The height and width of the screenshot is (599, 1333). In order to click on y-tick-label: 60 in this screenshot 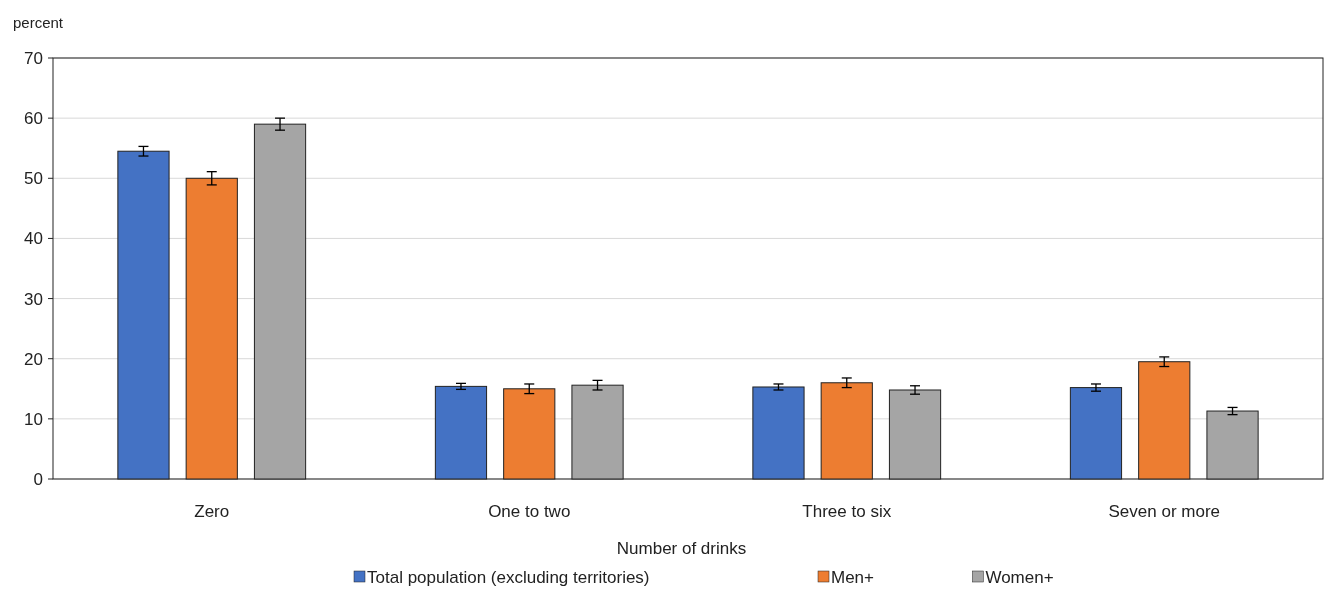, I will do `click(33, 119)`.